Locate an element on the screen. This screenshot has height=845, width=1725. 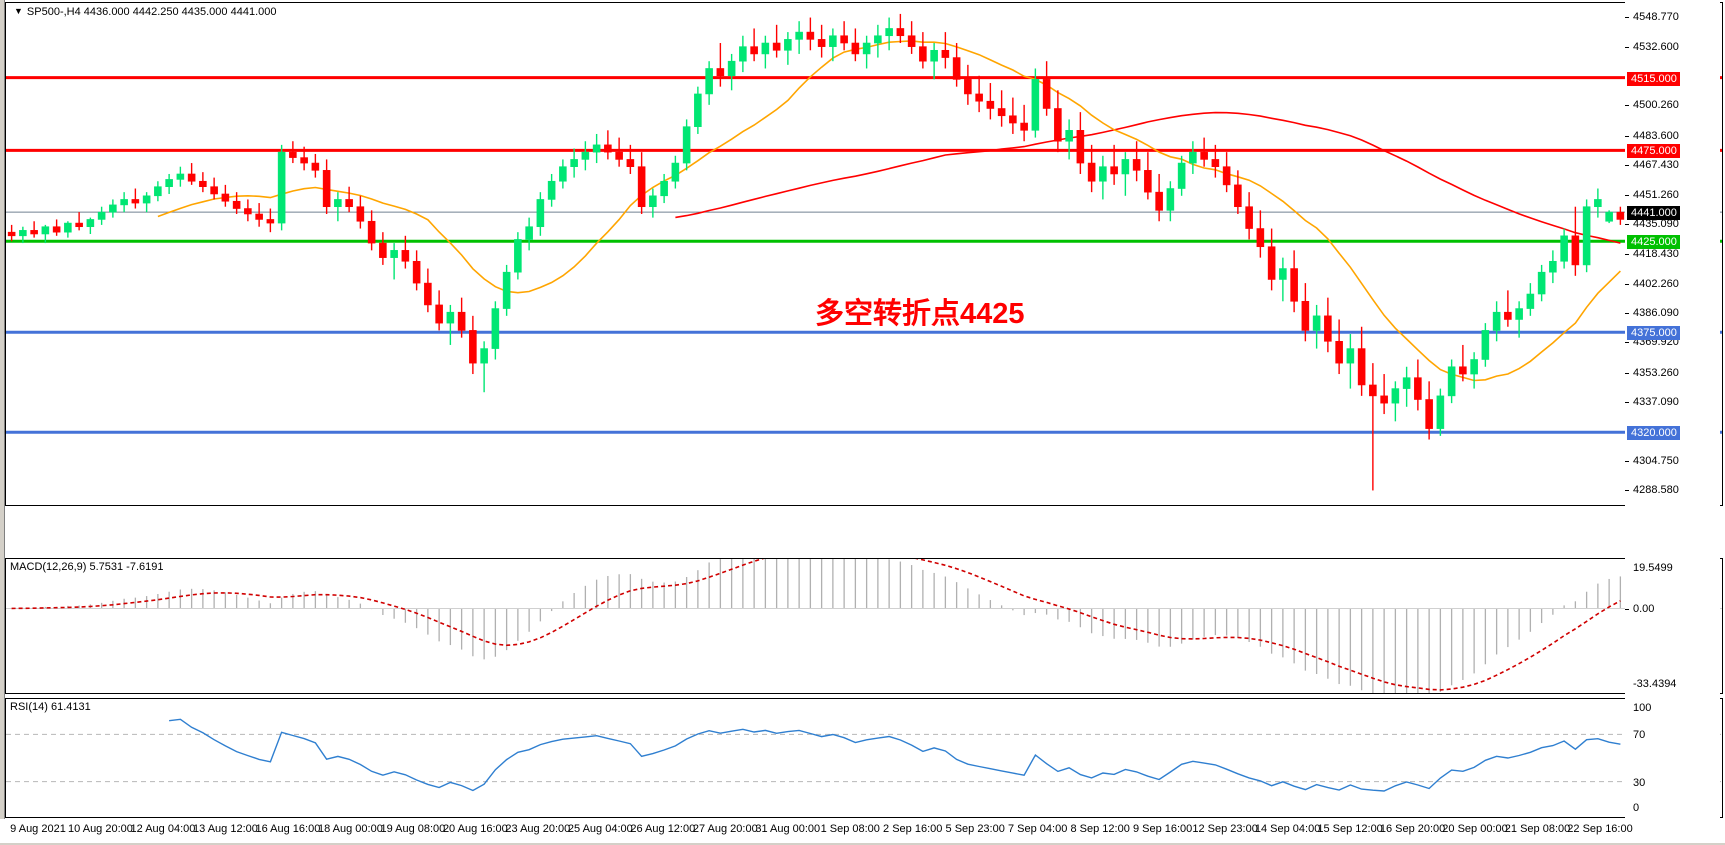
time-axis-label: 1 Sep 08:00 is located at coordinates (850, 829).